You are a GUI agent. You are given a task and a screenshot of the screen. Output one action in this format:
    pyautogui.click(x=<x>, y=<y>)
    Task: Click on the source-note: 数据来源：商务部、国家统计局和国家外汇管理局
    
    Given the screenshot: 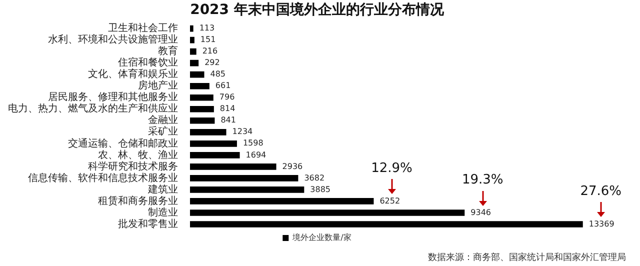 What is the action you would take?
    pyautogui.click(x=527, y=257)
    